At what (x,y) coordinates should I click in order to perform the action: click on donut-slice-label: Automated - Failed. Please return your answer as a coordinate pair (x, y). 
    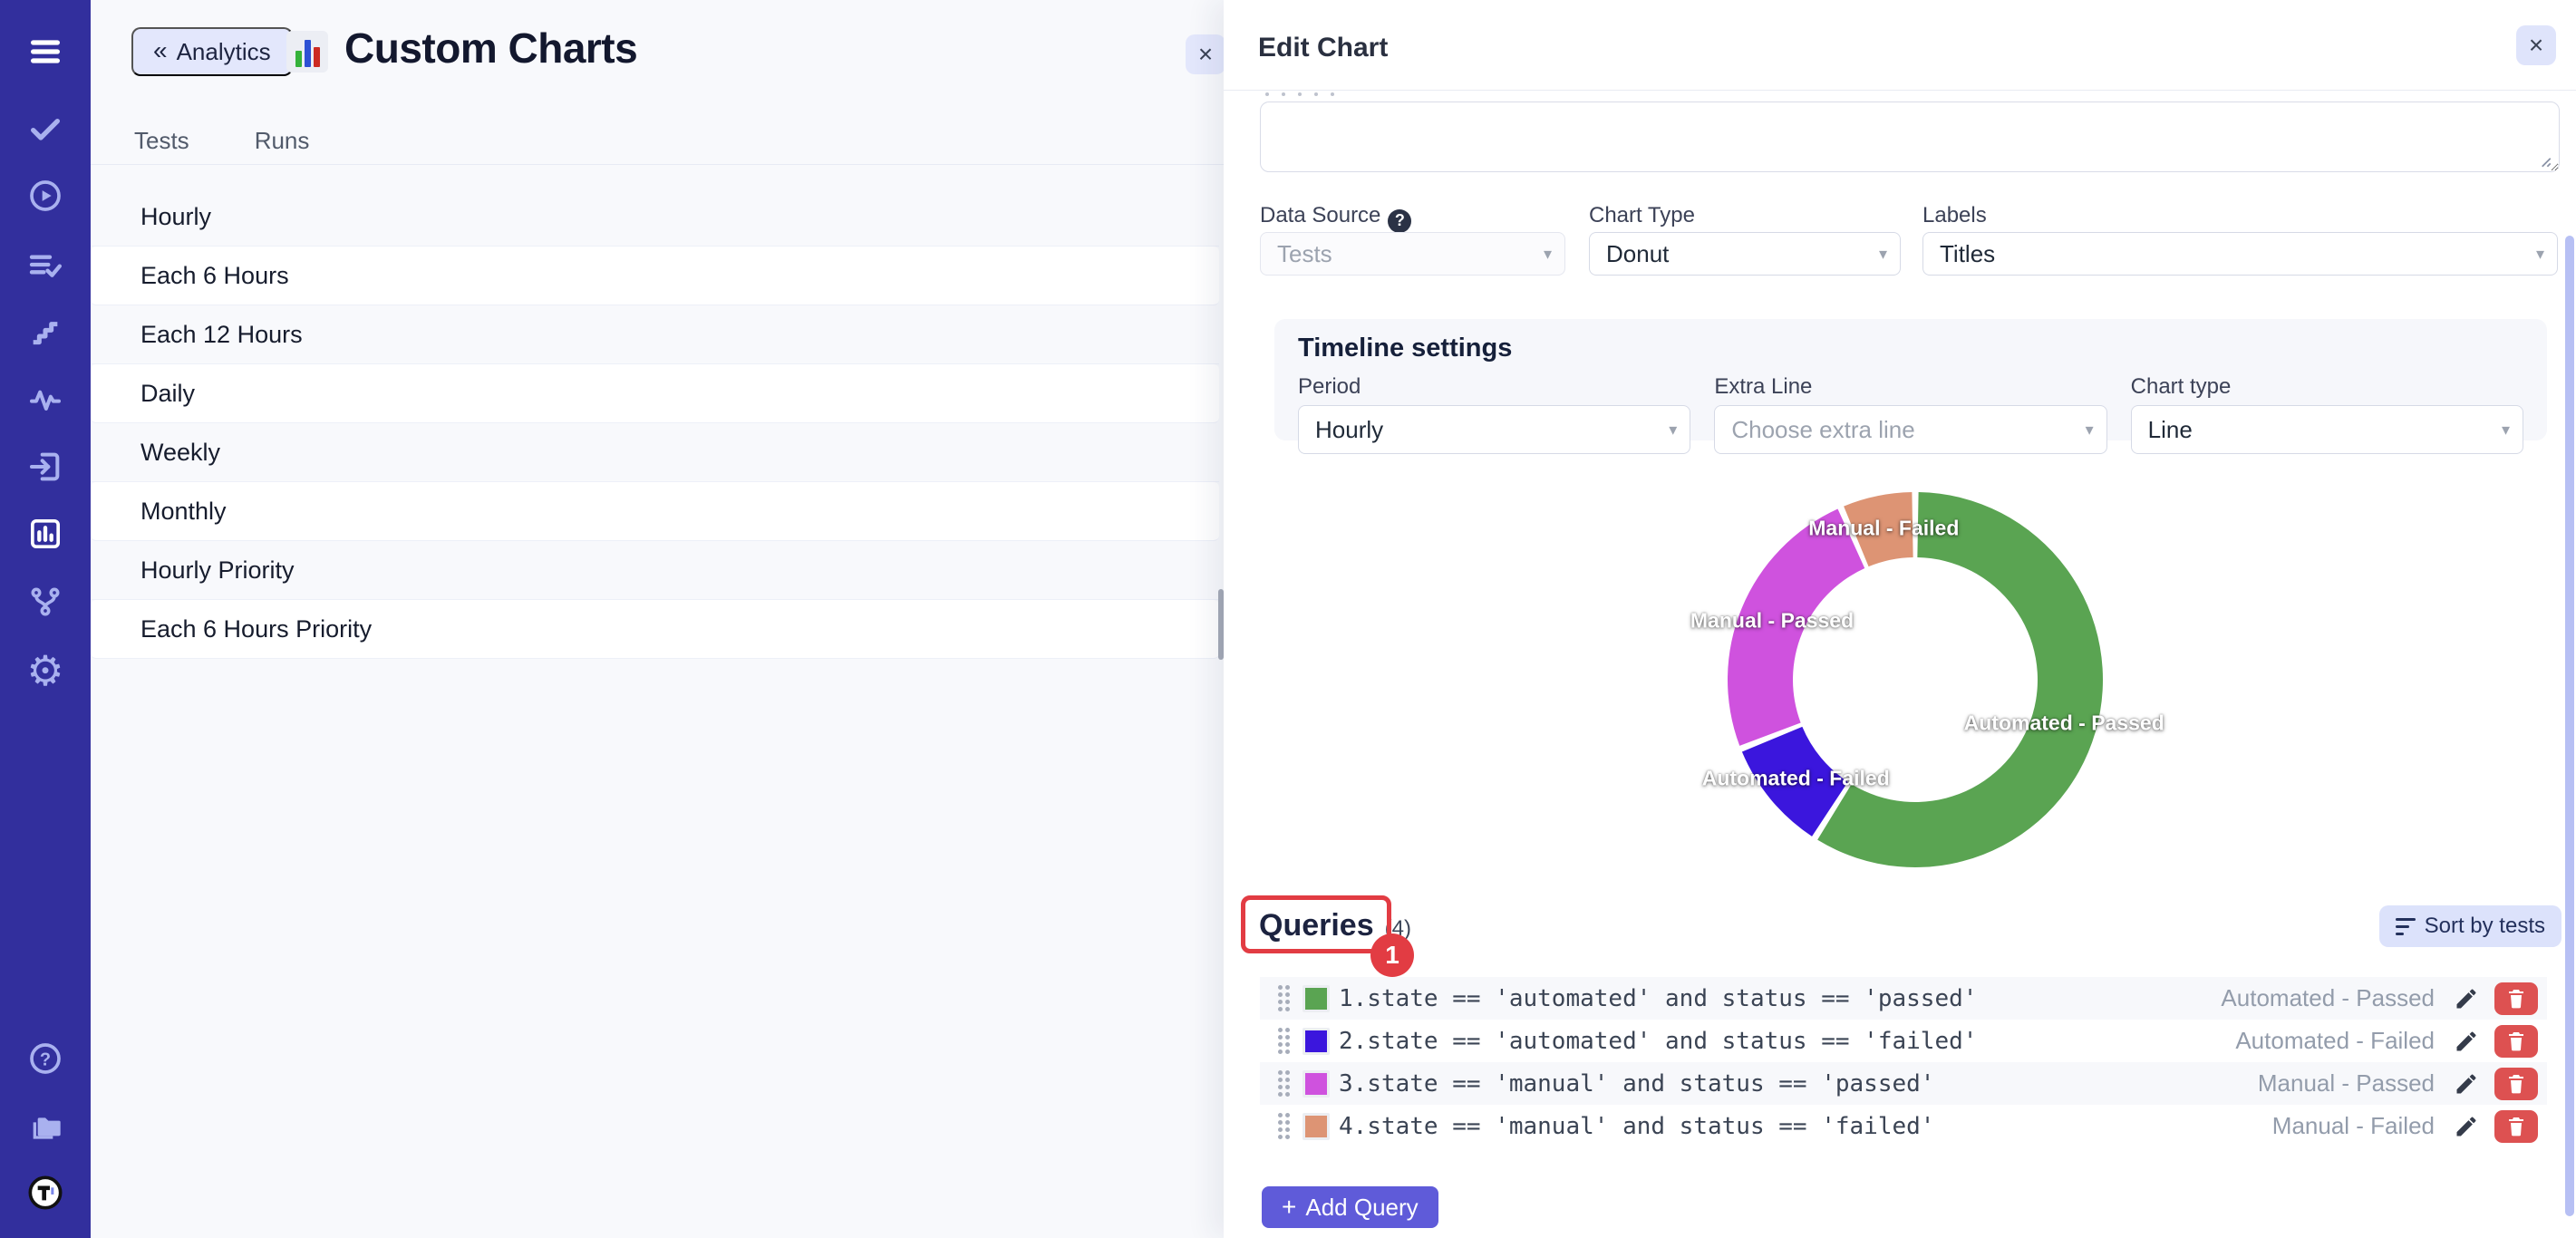
    Looking at the image, I should click on (1795, 778).